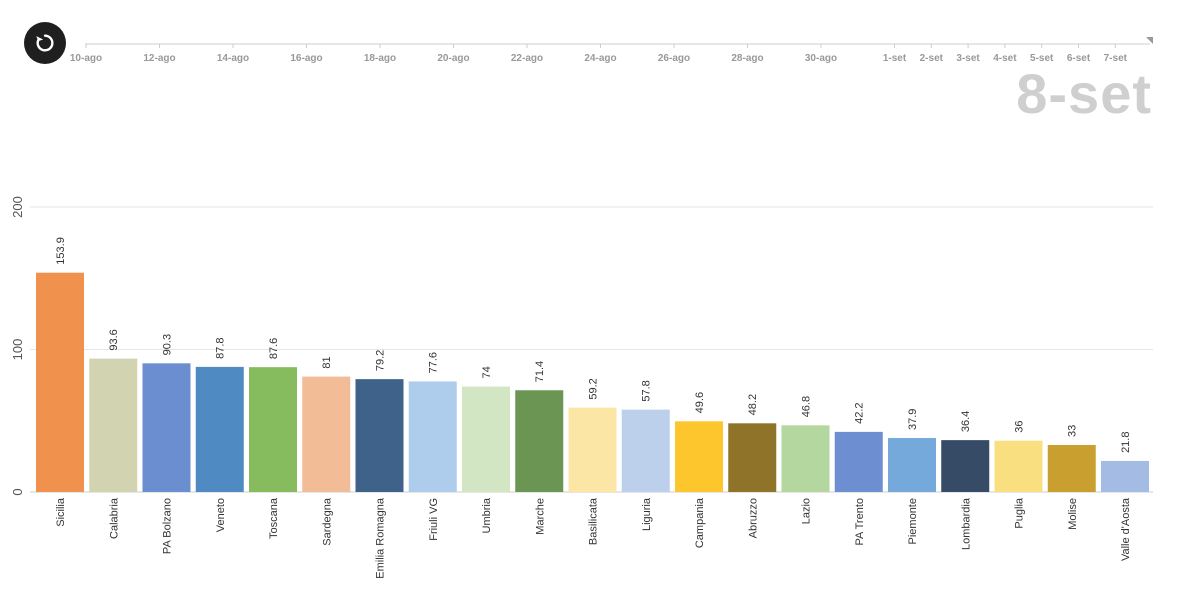 The width and height of the screenshot is (1200, 597). What do you see at coordinates (527, 58) in the screenshot?
I see `timeline-label: 22-ago` at bounding box center [527, 58].